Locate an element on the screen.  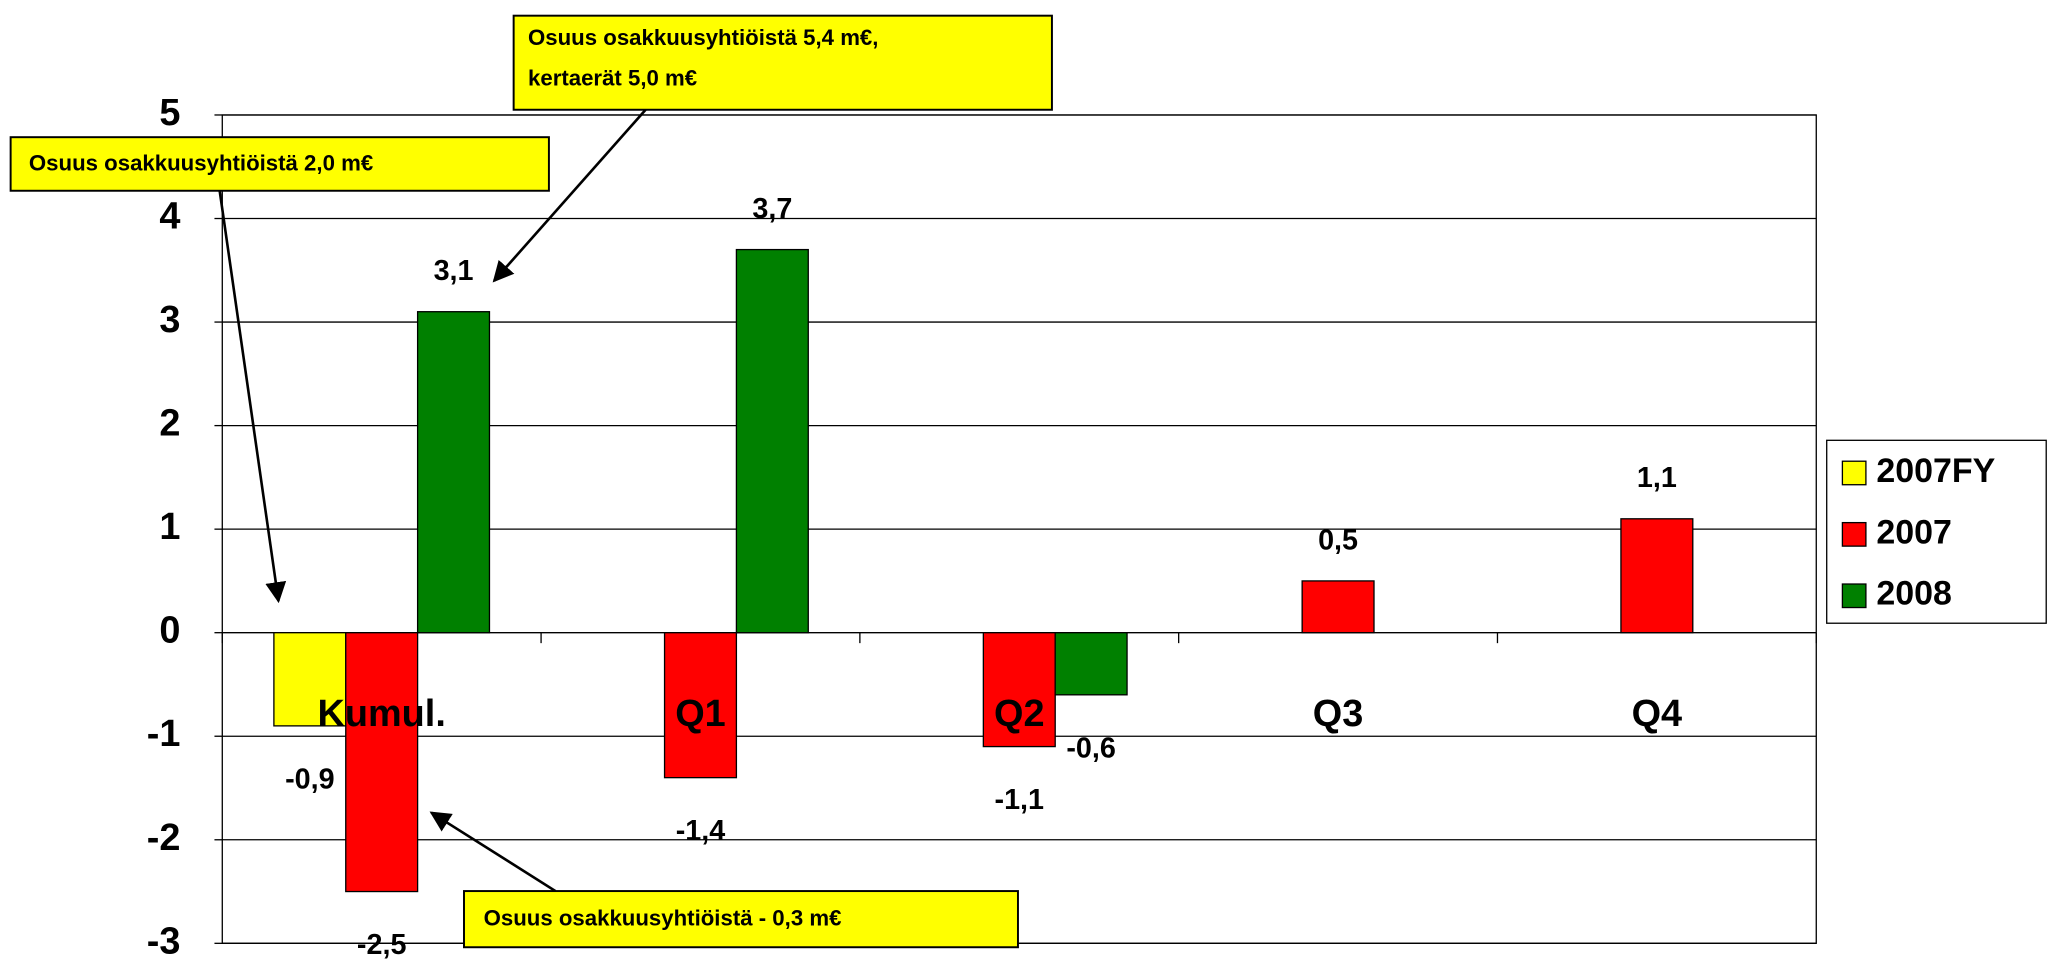
legend-label: 2007FY is located at coordinates (1935, 471).